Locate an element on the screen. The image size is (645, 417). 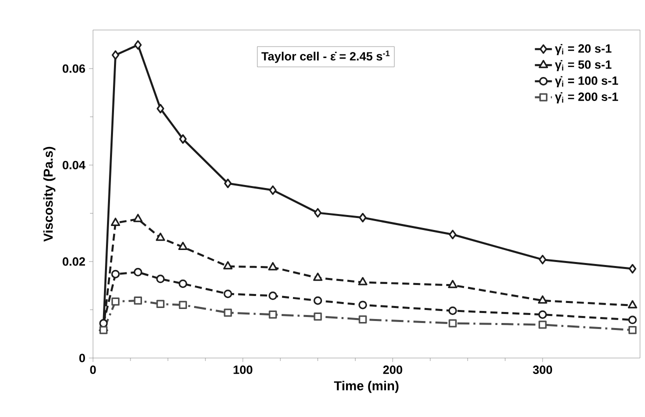
y-axis-title: Viscosity (Pa.s) is located at coordinates (49, 194).